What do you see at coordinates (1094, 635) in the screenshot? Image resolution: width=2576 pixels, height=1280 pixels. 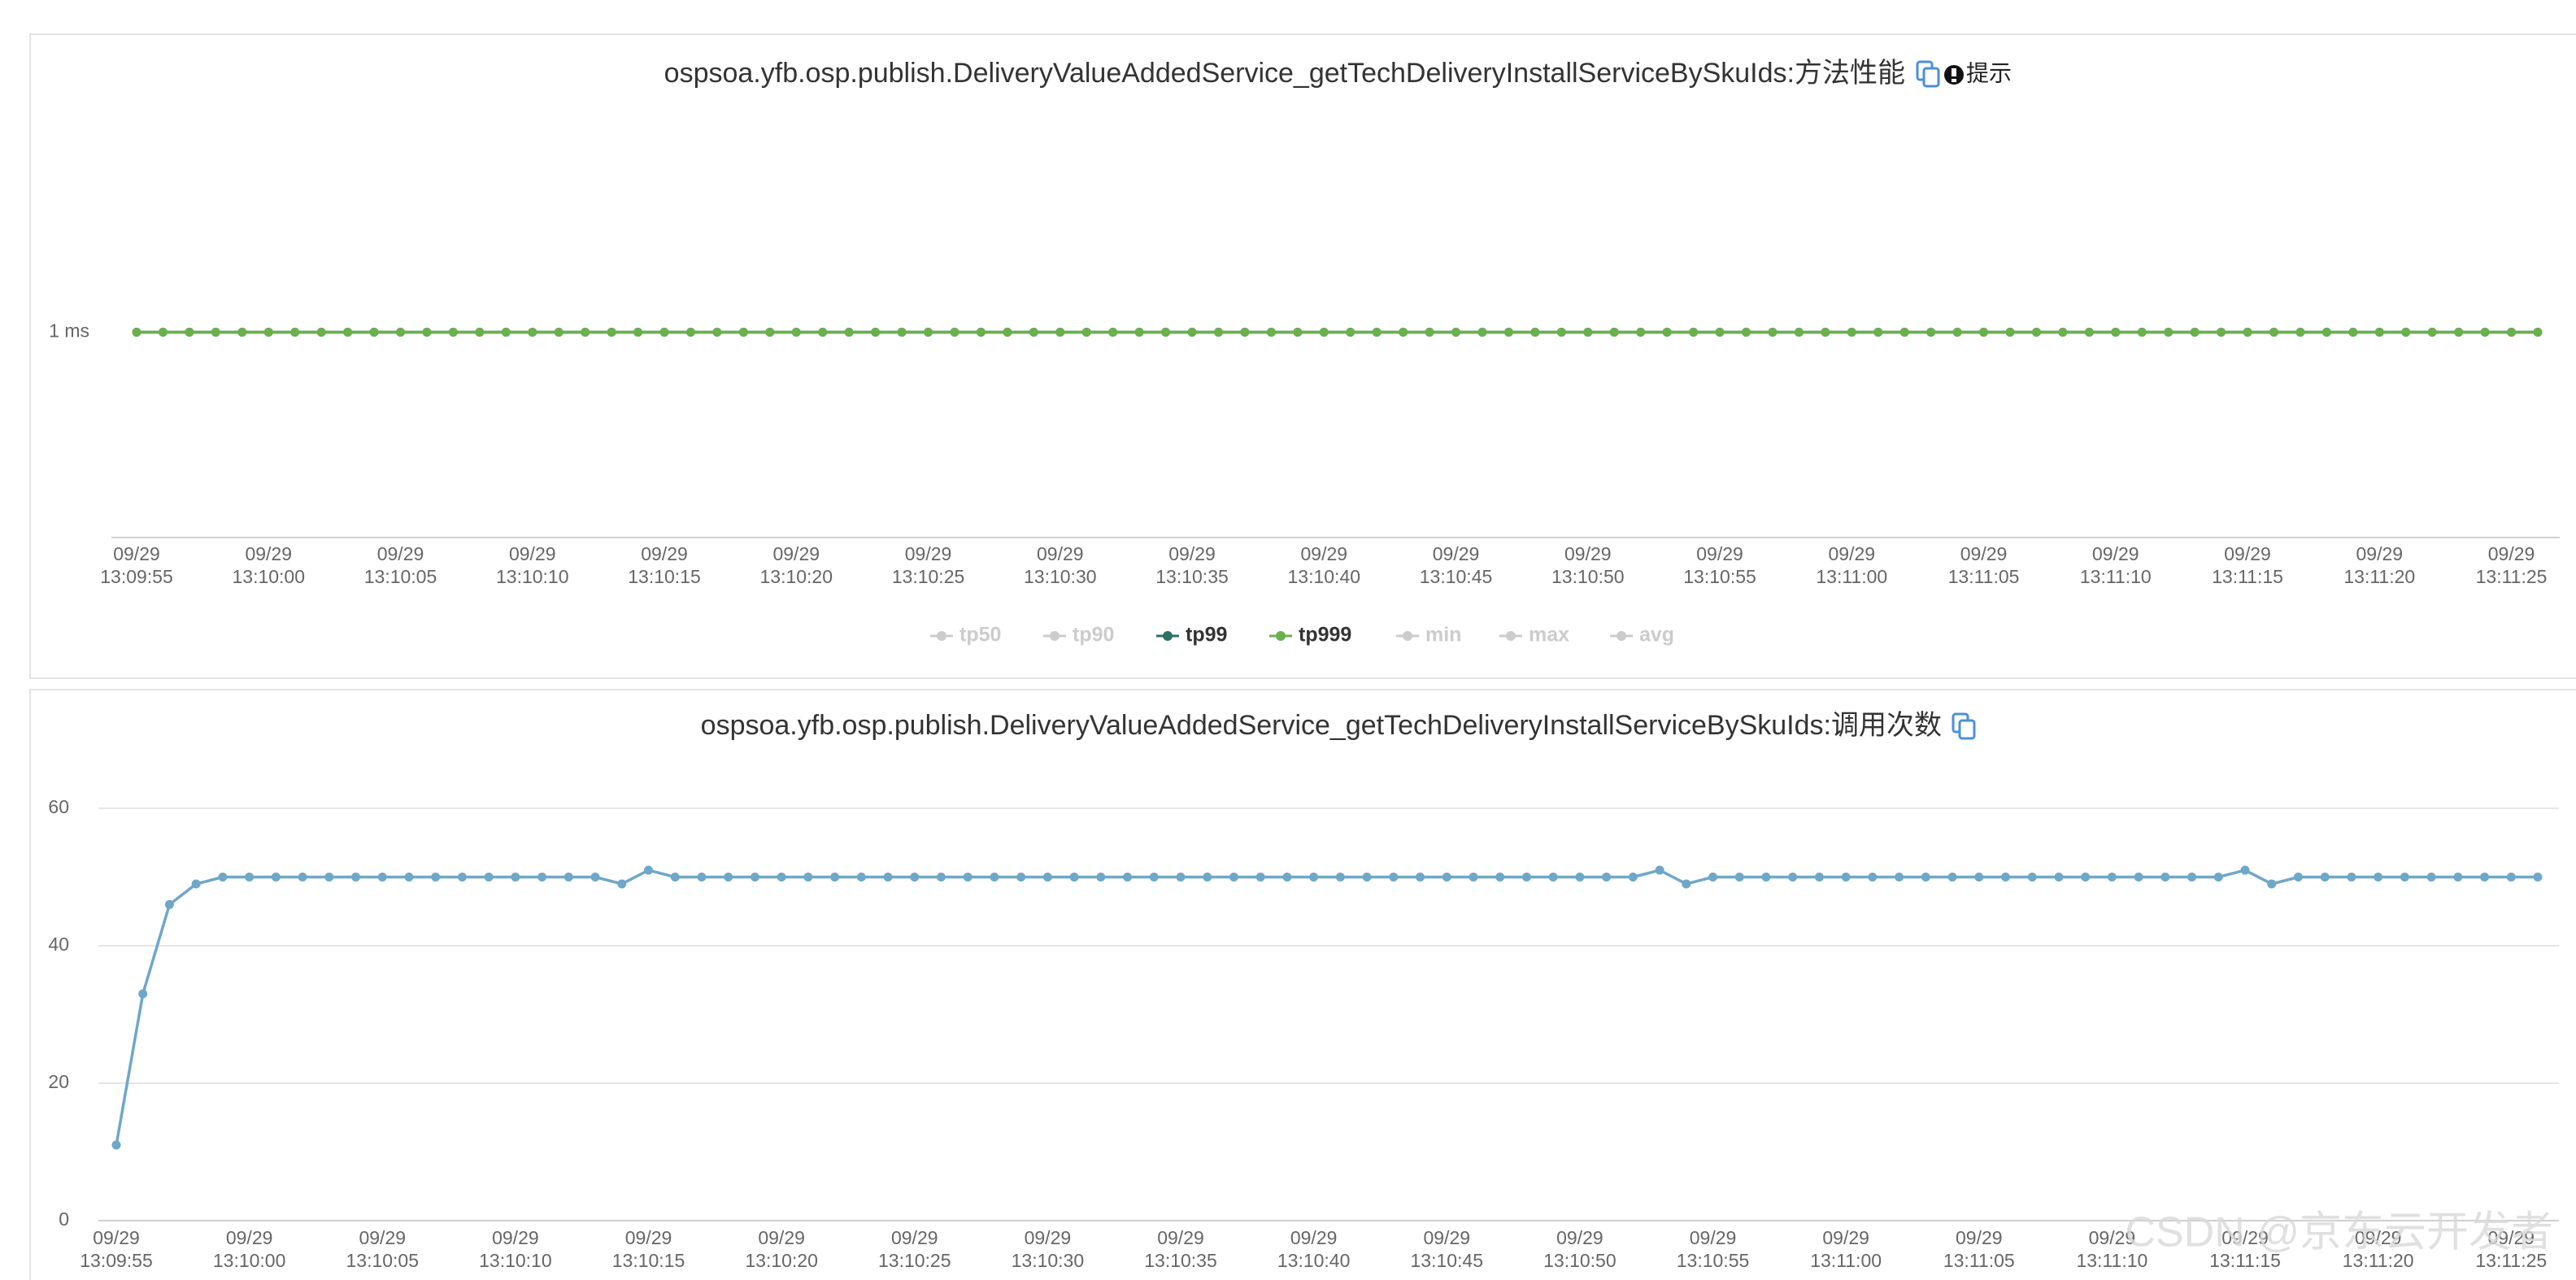 I see `legend-label: tp90` at bounding box center [1094, 635].